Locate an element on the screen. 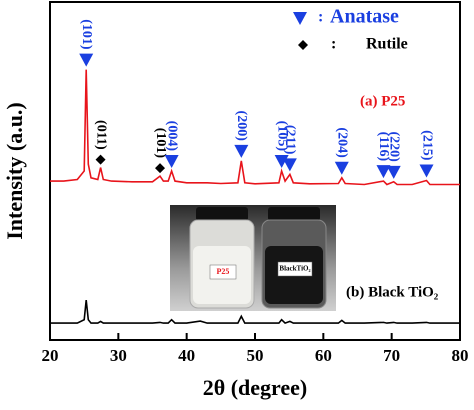 Image resolution: width=474 pixels, height=410 pixels. peak-label: (211) is located at coordinates (290, 140).